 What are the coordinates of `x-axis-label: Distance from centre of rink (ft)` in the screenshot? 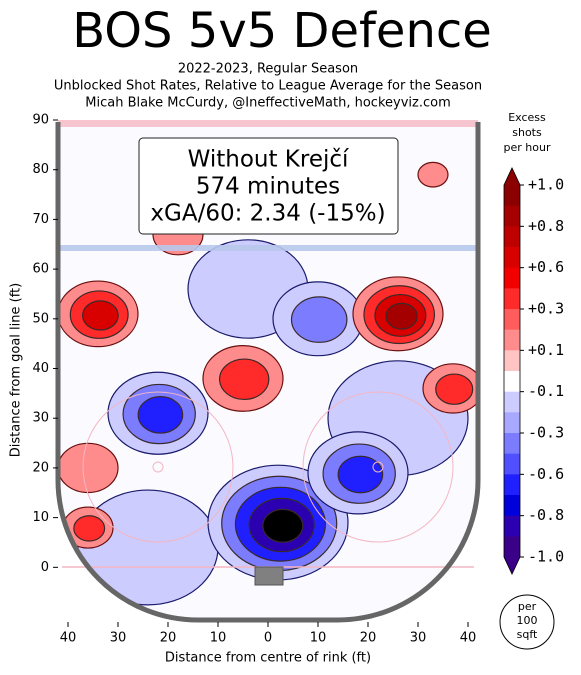 It's located at (268, 658).